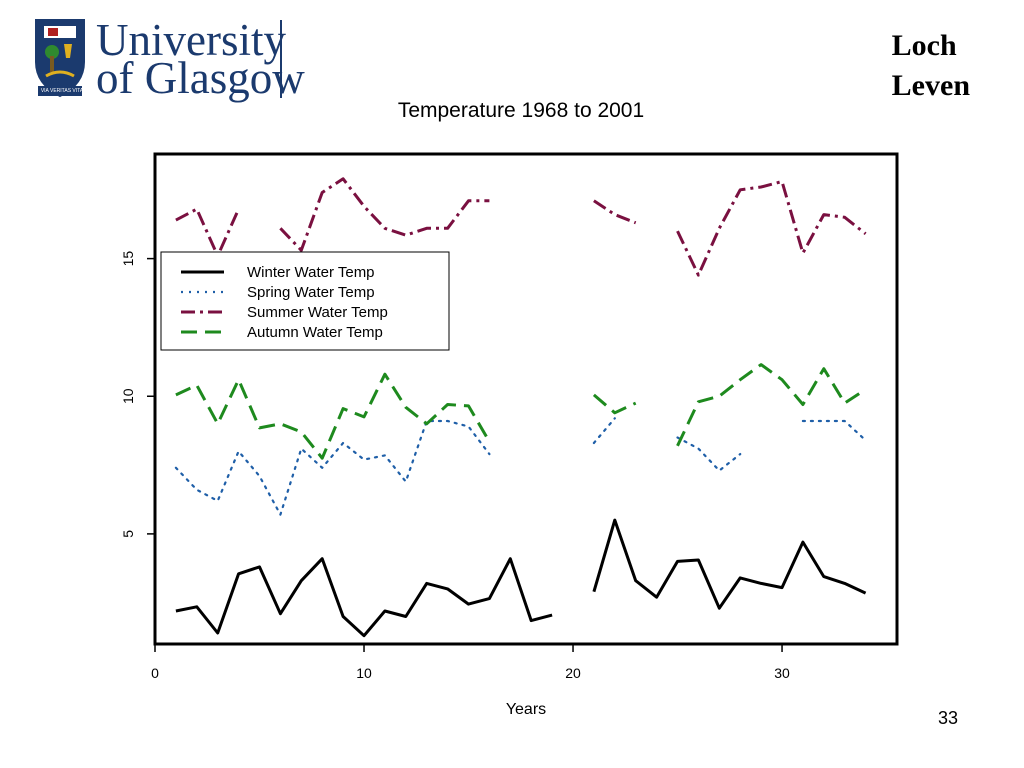  What do you see at coordinates (191, 40) in the screenshot?
I see `logo-text-university: University` at bounding box center [191, 40].